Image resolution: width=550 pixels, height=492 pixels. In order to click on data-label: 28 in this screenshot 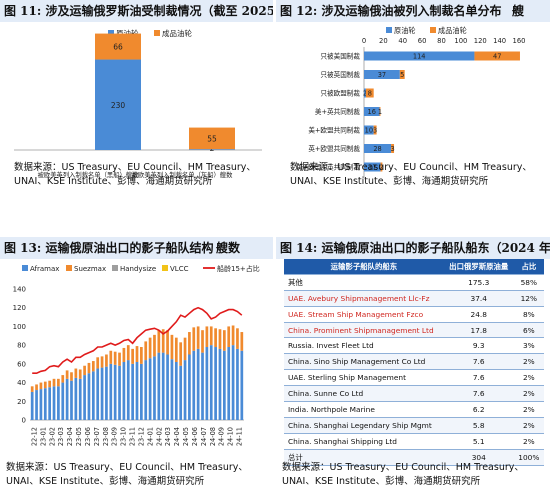, I will do `click(377, 149)`.